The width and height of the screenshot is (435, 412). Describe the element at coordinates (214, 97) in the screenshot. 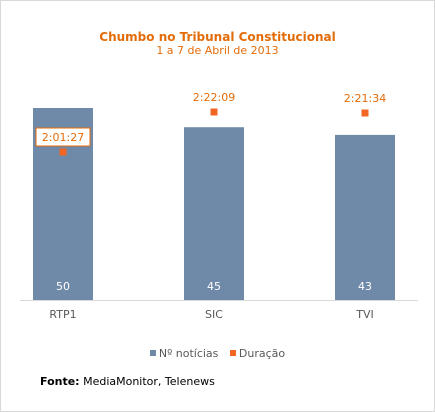

I see `marker-label-duracao-sic: 2:22:09` at that location.